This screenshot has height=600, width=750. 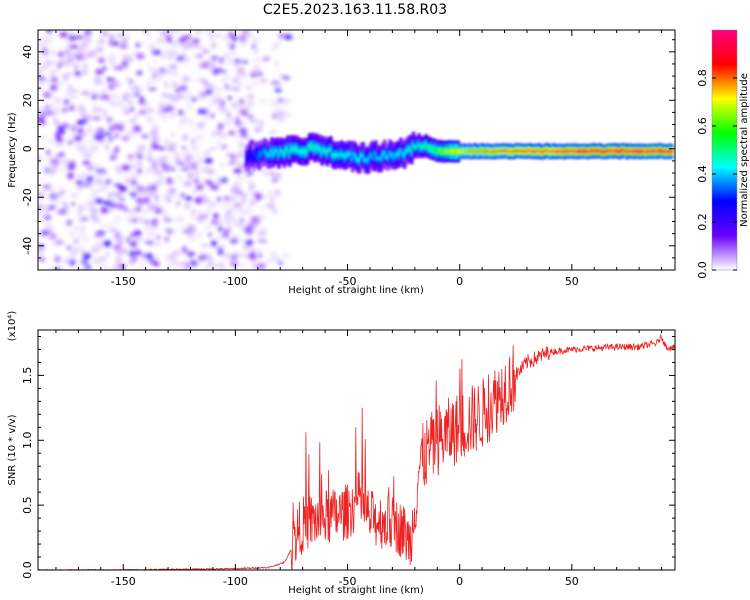 What do you see at coordinates (12, 449) in the screenshot?
I see `snr-y-axis-label: SNR (10 * v/v)` at bounding box center [12, 449].